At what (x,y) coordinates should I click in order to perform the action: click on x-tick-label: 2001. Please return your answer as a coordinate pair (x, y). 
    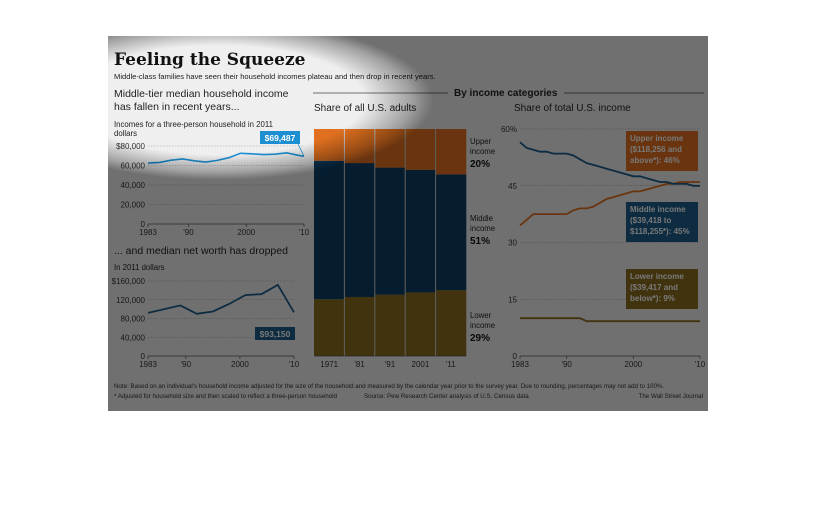
    Looking at the image, I should click on (421, 364).